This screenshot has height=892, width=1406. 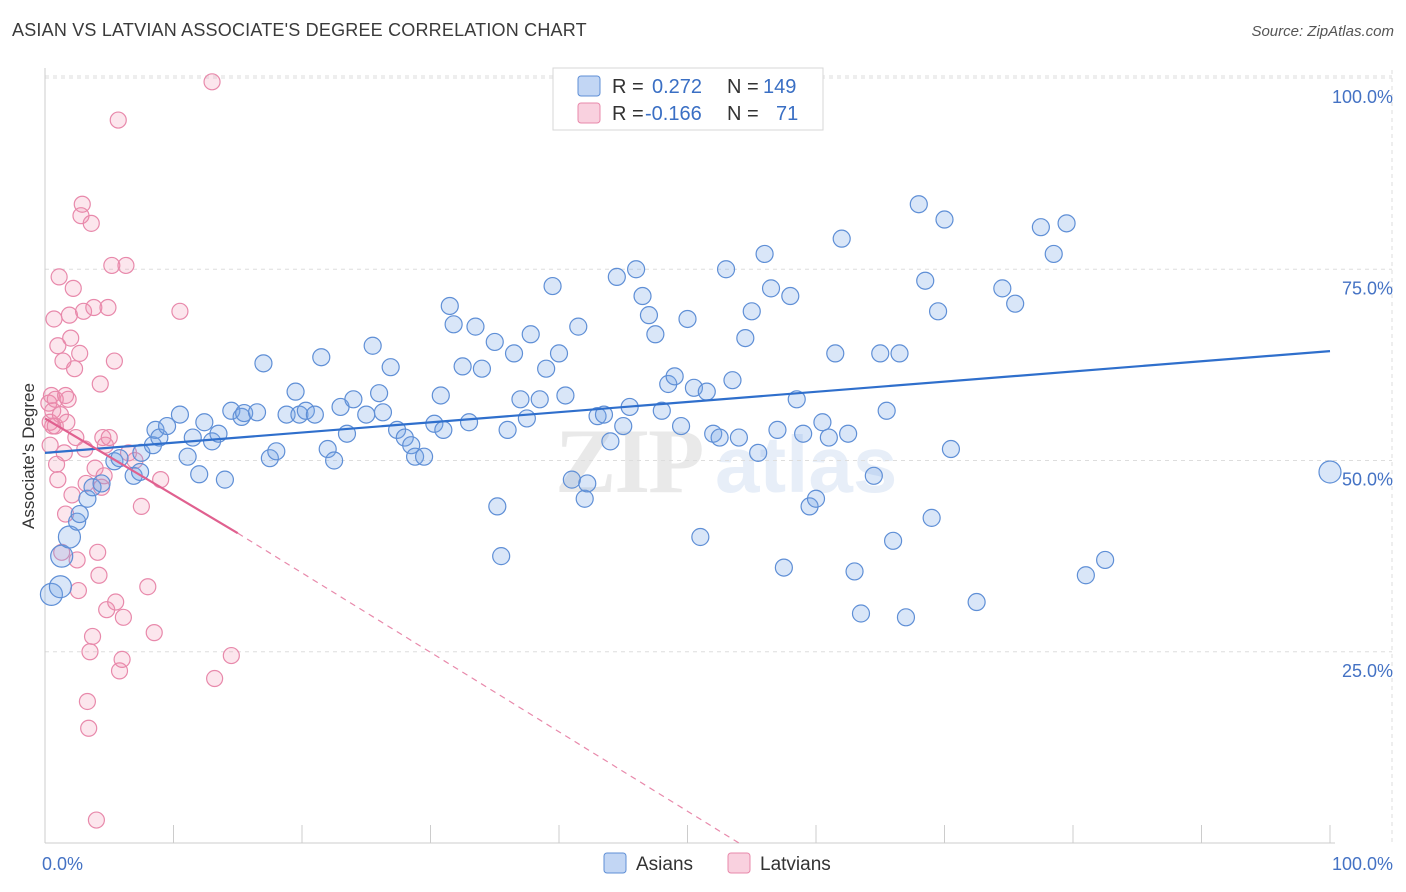 I want to click on y-tick-label: 50.0%, so click(x=1367, y=480).